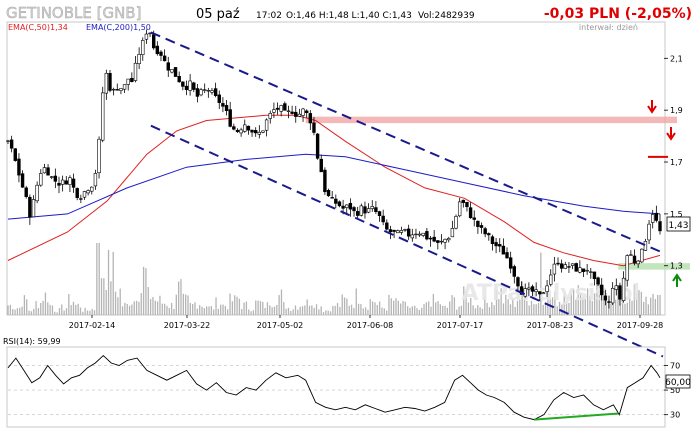 This screenshot has height=431, width=700. Describe the element at coordinates (676, 58) in the screenshot. I see `price-tick-label: 2,1` at that location.